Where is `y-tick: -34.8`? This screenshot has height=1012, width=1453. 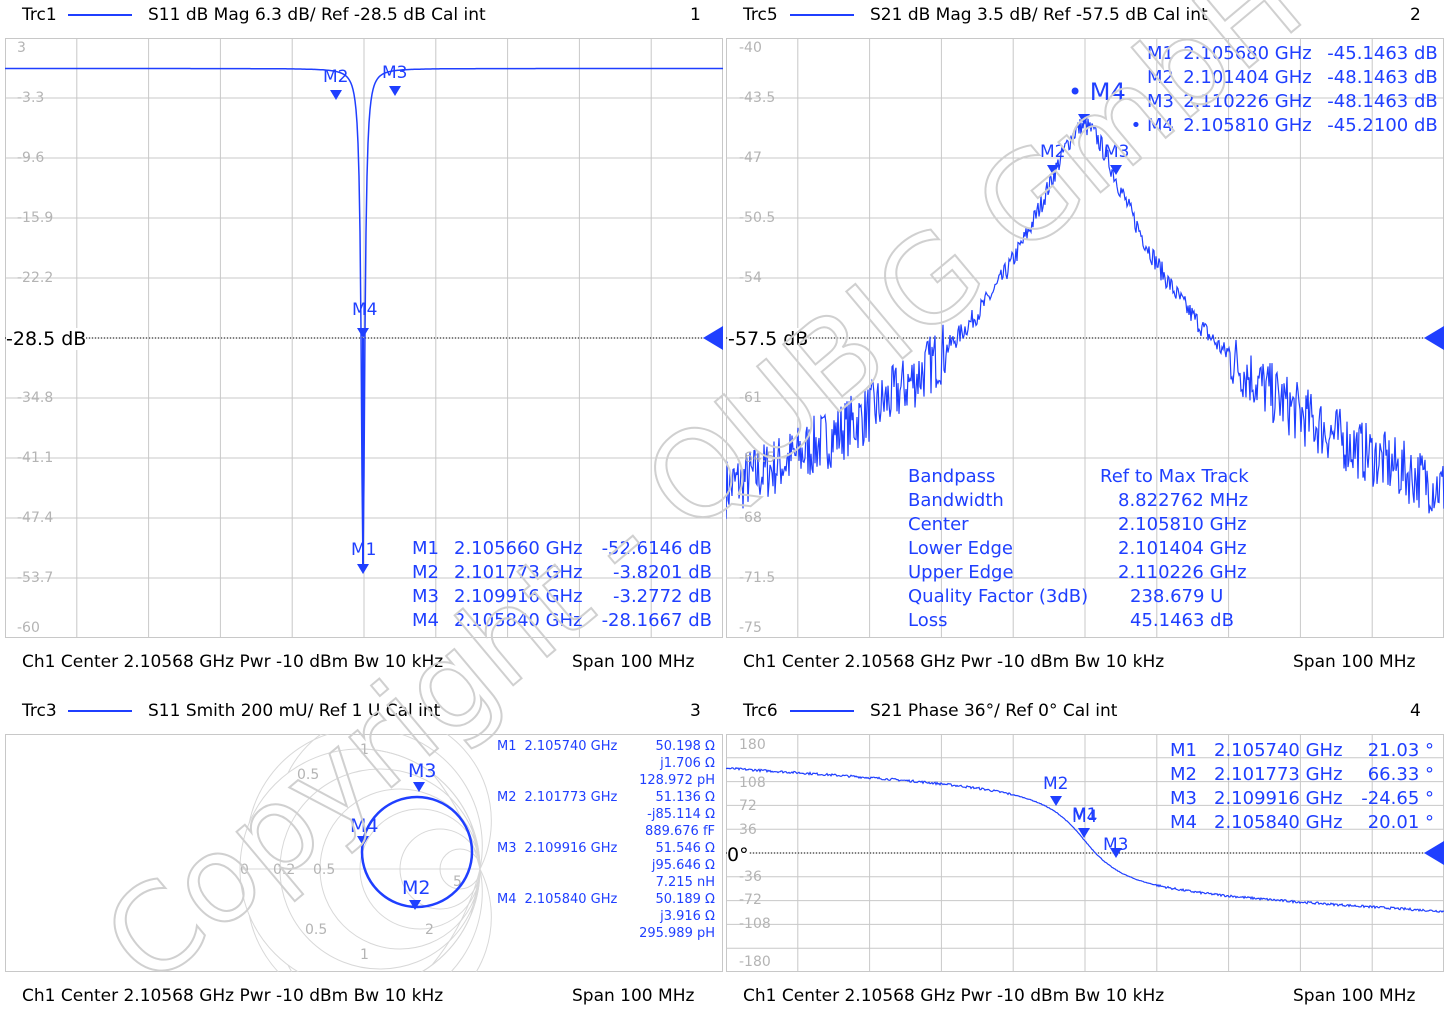
y-tick: -34.8 is located at coordinates (35, 398).